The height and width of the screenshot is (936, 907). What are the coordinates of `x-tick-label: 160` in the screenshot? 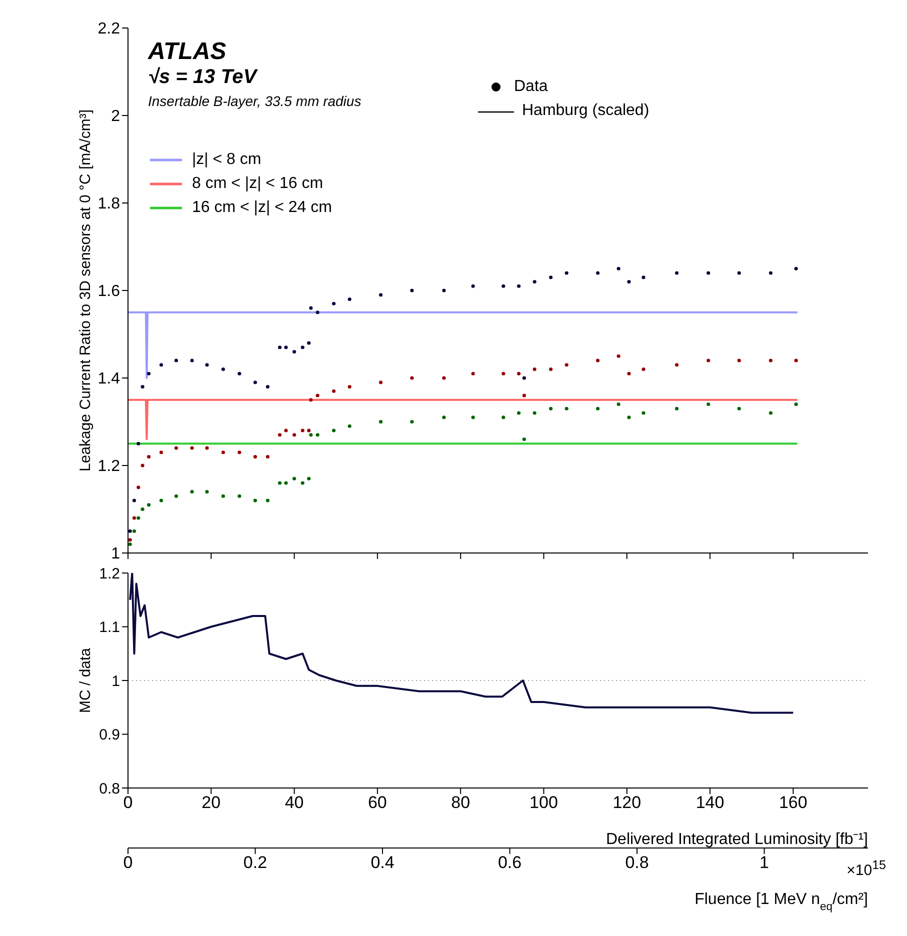 It's located at (793, 802).